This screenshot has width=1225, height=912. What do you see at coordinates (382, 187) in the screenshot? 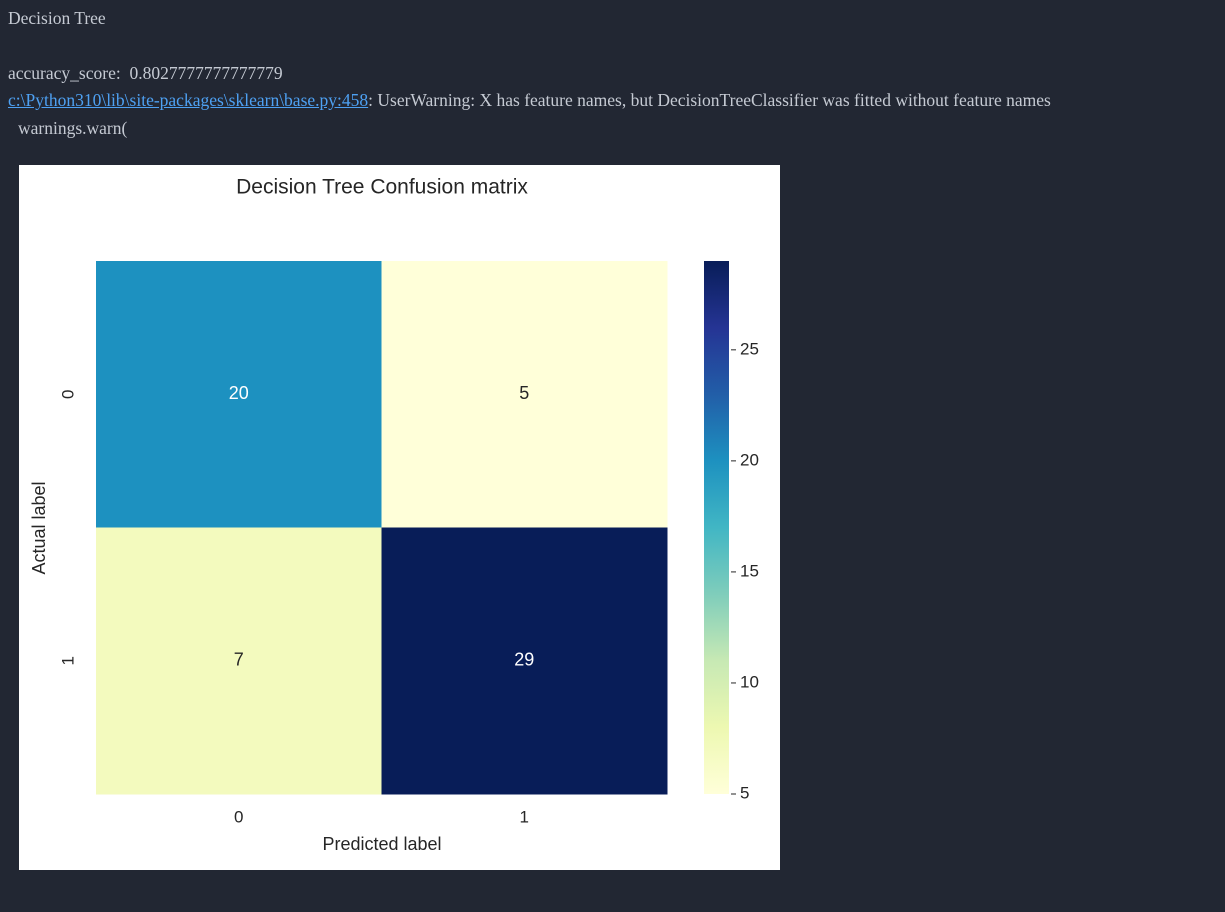
I see `chart-title: Decision Tree Confusion matrix` at bounding box center [382, 187].